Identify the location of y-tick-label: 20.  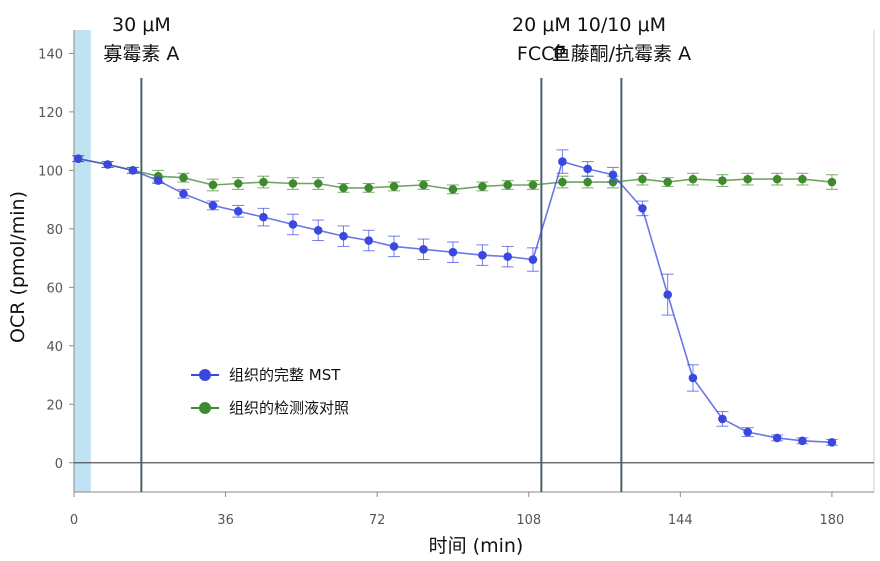
(54, 405).